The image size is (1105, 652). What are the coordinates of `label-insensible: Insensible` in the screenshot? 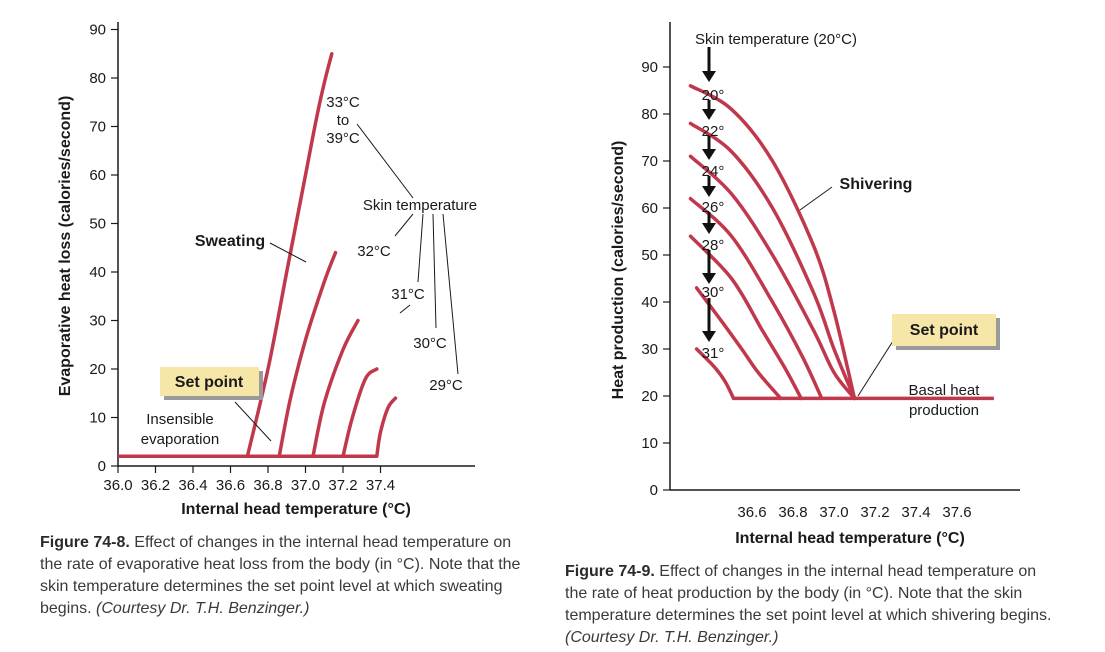 It's located at (180, 419).